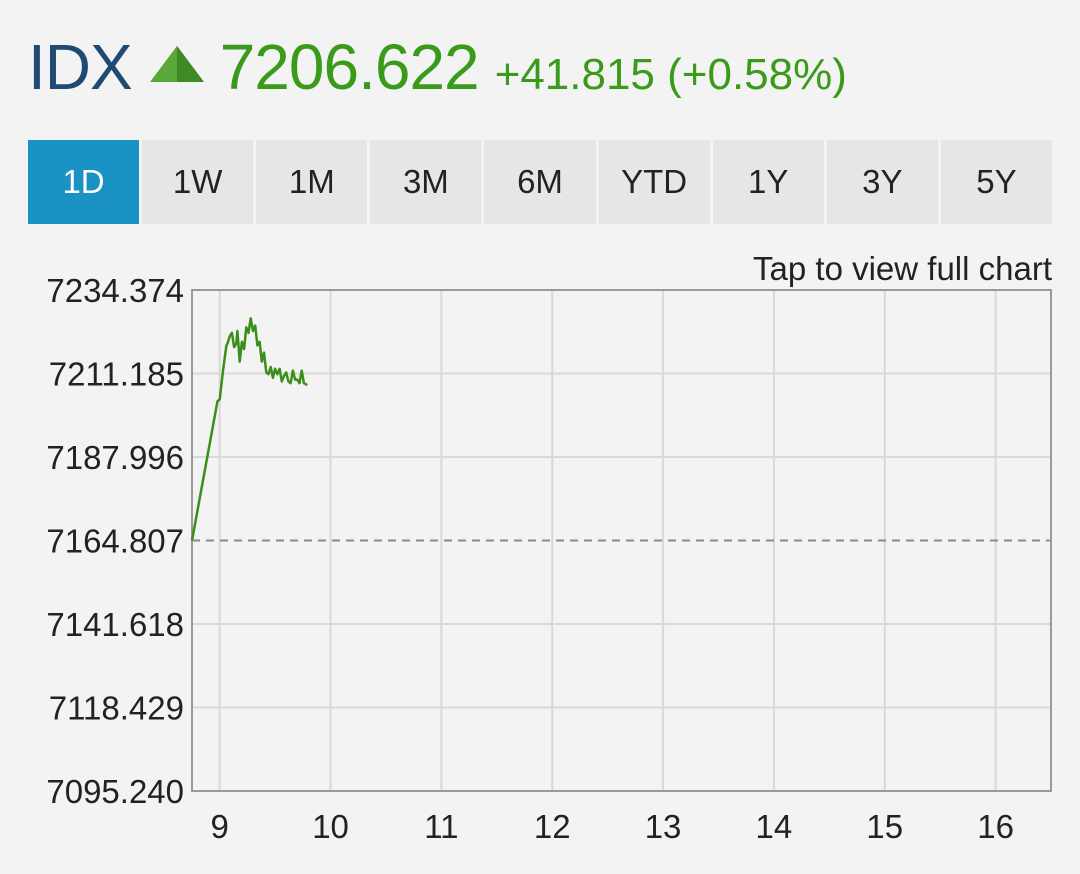 Image resolution: width=1080 pixels, height=874 pixels. I want to click on tab-1w: 1W, so click(199, 182).